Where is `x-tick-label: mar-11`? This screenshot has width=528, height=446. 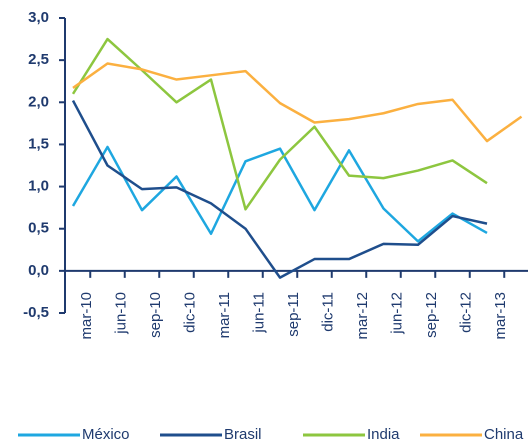
x-tick-label: mar-11 is located at coordinates (224, 315).